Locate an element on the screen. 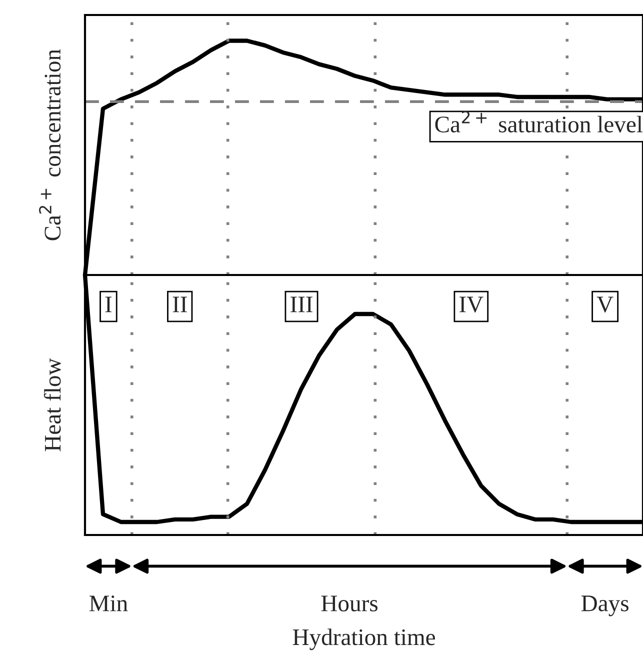 This screenshot has height=659, width=643. annotation: III is located at coordinates (301, 304).